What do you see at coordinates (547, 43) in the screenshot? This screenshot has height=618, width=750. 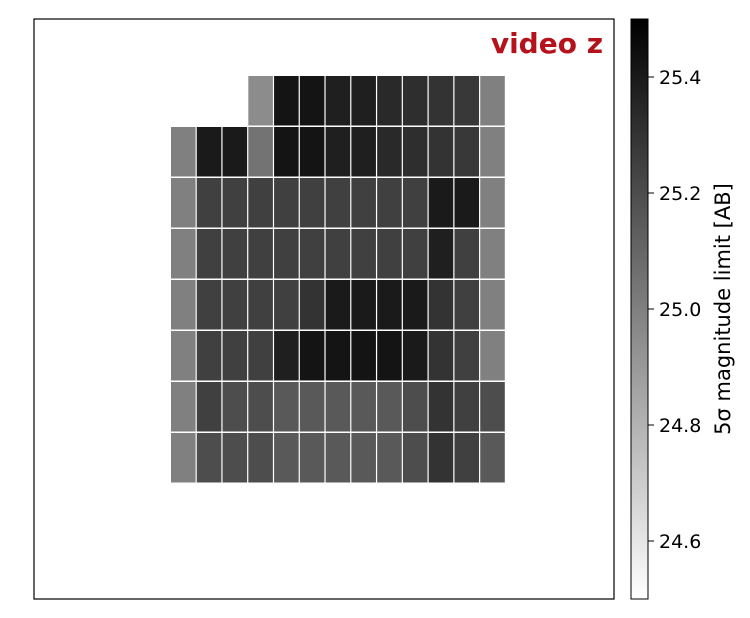 I see `panel-title: video z` at bounding box center [547, 43].